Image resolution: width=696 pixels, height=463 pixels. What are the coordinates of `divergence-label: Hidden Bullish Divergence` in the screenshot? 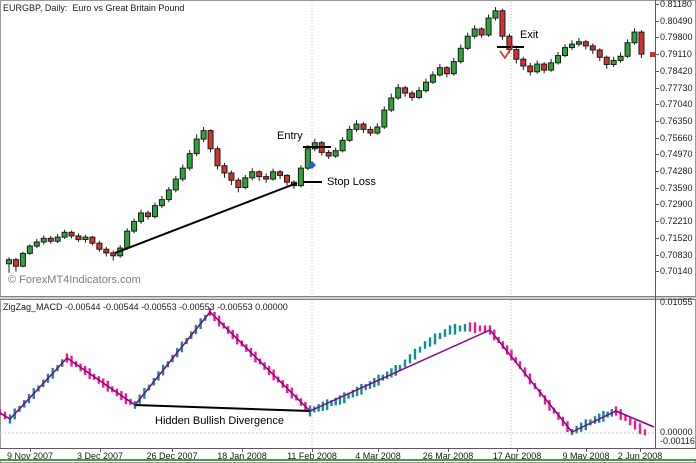 It's located at (220, 421).